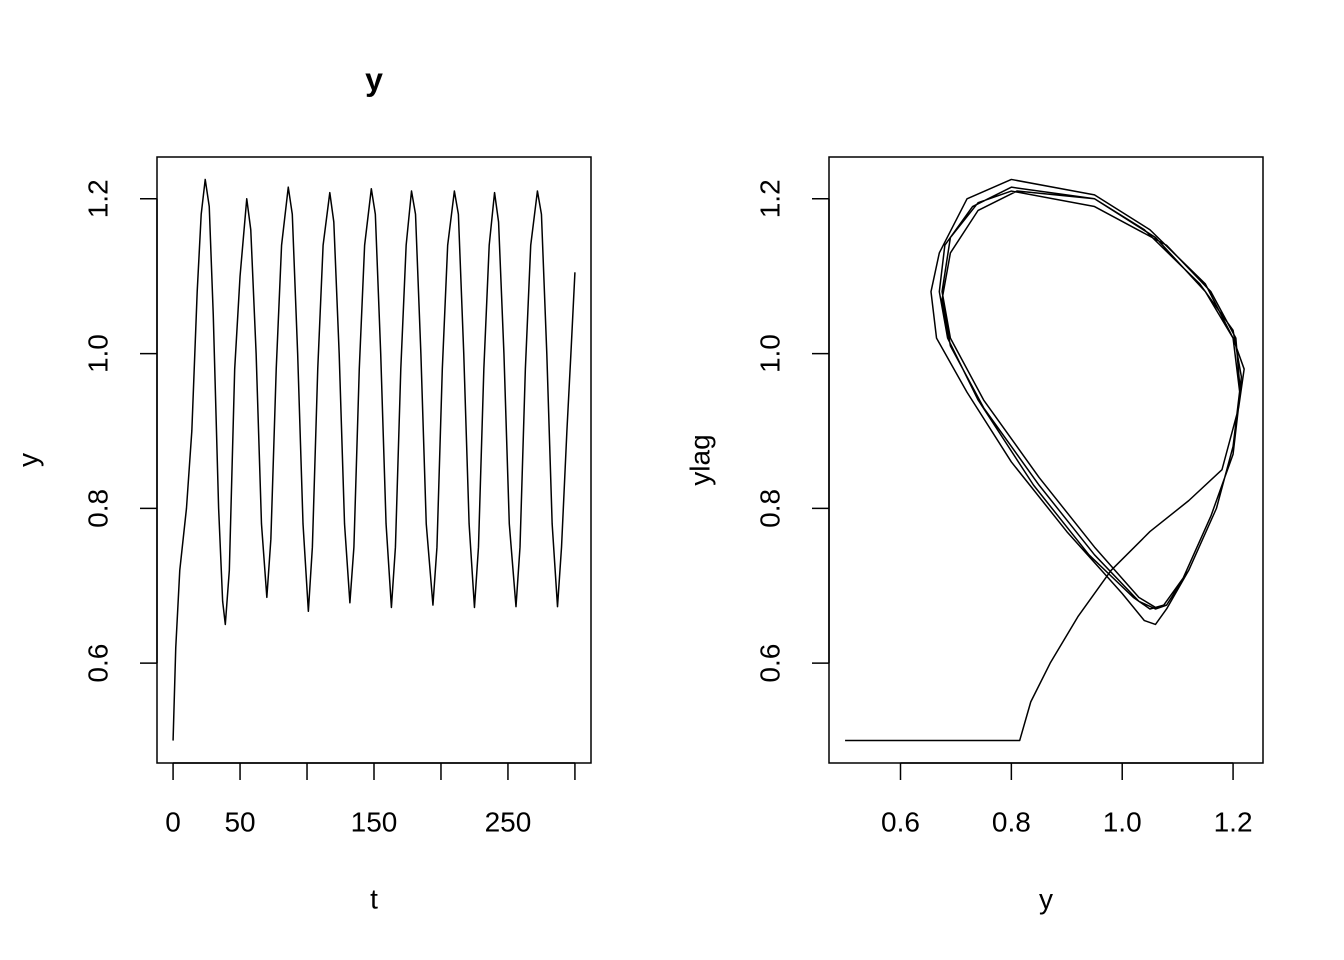 This screenshot has width=1344, height=960. I want to click on x-tick-label: 1.2, so click(1233, 821).